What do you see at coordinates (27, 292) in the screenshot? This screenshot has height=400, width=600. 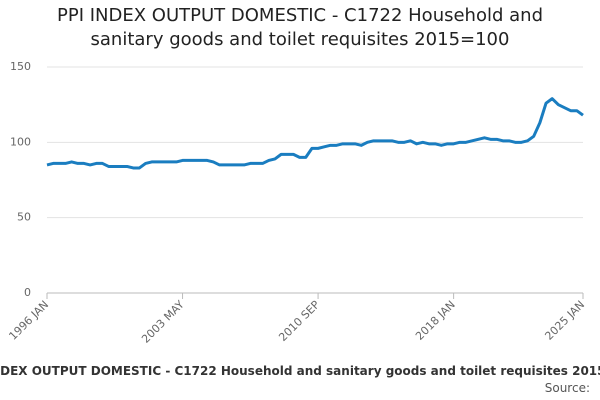 I see `y-tick-label: 0` at bounding box center [27, 292].